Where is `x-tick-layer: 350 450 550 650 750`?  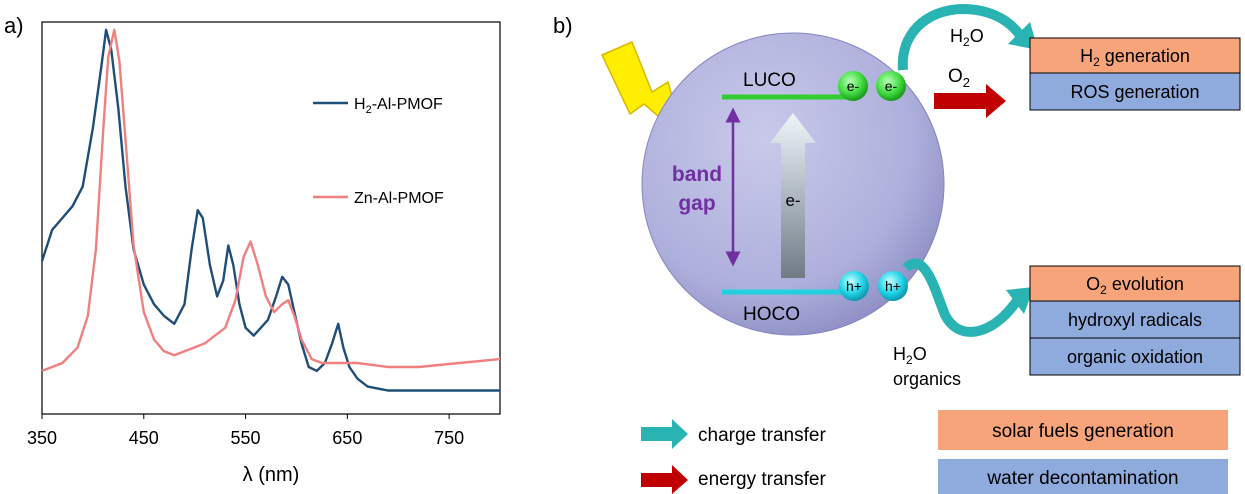
x-tick-layer: 350 450 550 650 750 is located at coordinates (245, 431).